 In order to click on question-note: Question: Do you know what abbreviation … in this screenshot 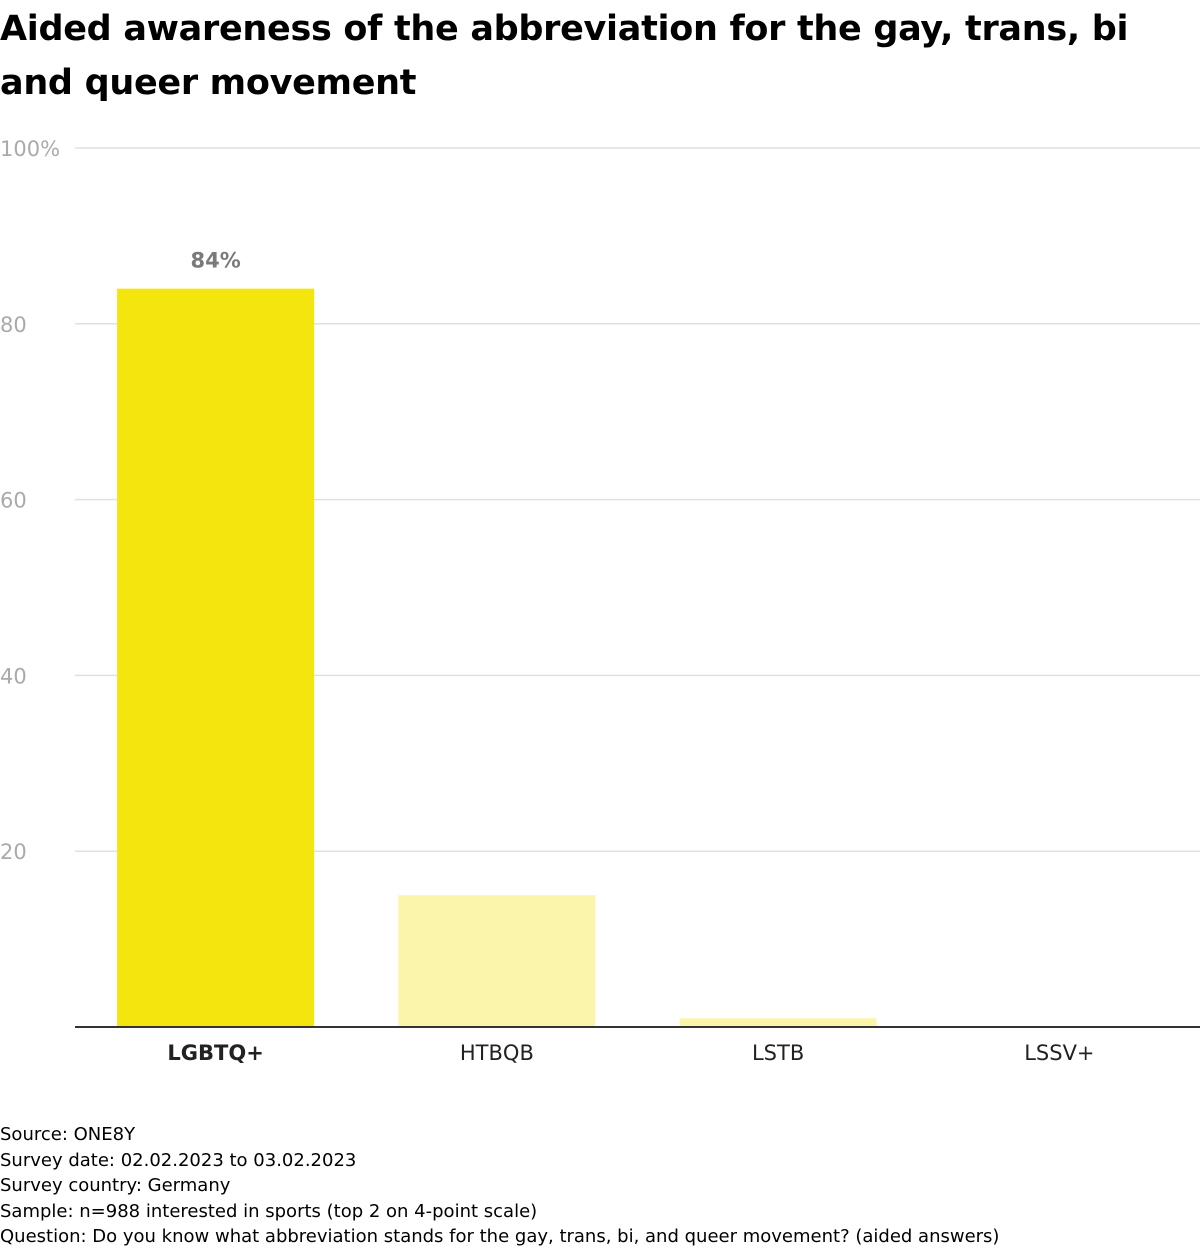, I will do `click(500, 1236)`.